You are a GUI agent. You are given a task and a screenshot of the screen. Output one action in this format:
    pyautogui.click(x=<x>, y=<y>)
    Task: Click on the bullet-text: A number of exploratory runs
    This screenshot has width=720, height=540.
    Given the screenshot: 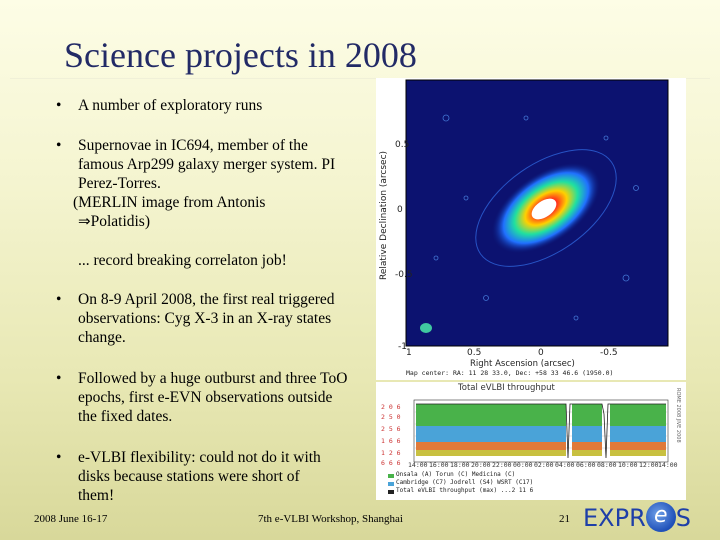 What is the action you would take?
    pyautogui.click(x=170, y=105)
    